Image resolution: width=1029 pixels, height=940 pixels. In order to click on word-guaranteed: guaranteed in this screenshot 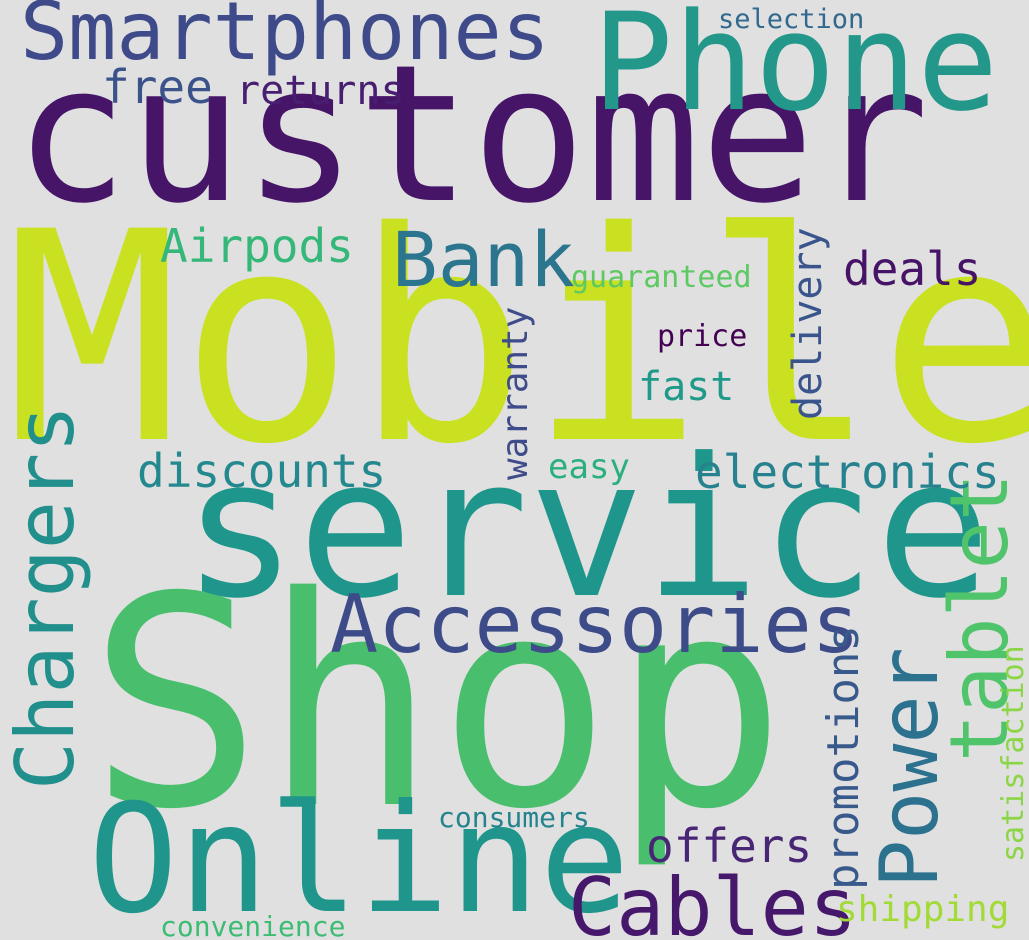, I will do `click(661, 277)`.